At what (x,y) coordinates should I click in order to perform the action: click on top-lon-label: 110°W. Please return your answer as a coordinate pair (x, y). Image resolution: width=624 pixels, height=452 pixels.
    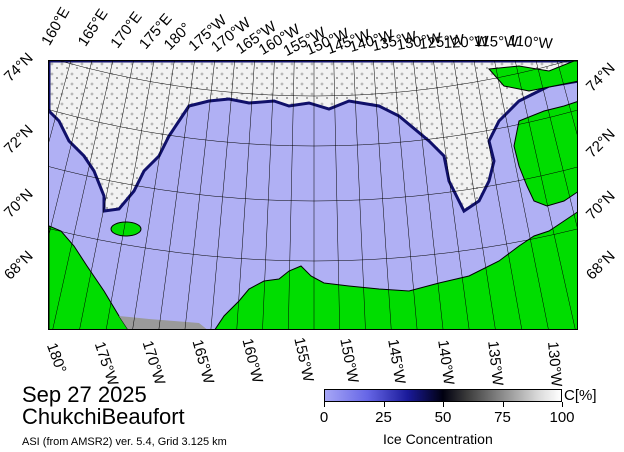
    Looking at the image, I should click on (530, 42).